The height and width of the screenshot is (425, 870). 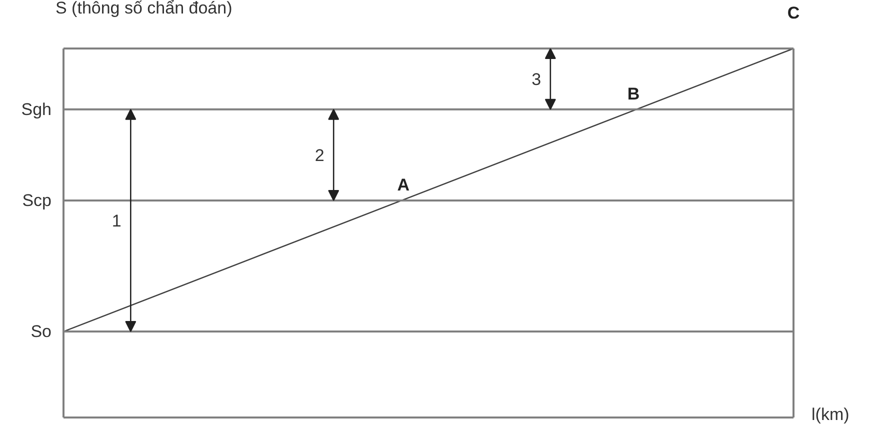 What do you see at coordinates (36, 109) in the screenshot?
I see `ref-line-label: Sgh` at bounding box center [36, 109].